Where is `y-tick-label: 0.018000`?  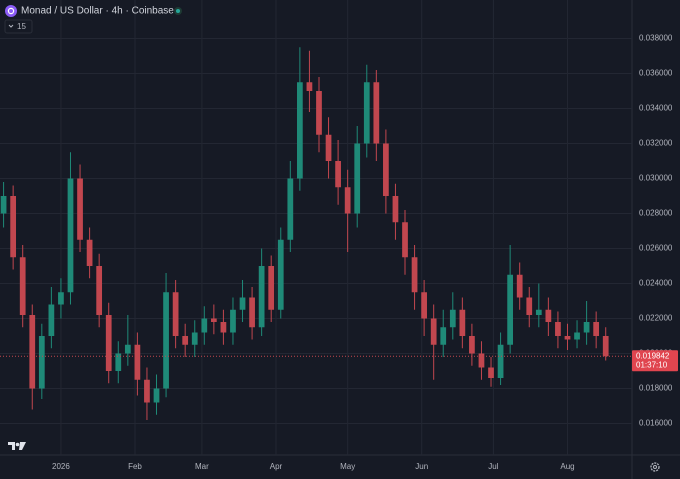
y-tick-label: 0.018000 is located at coordinates (656, 388).